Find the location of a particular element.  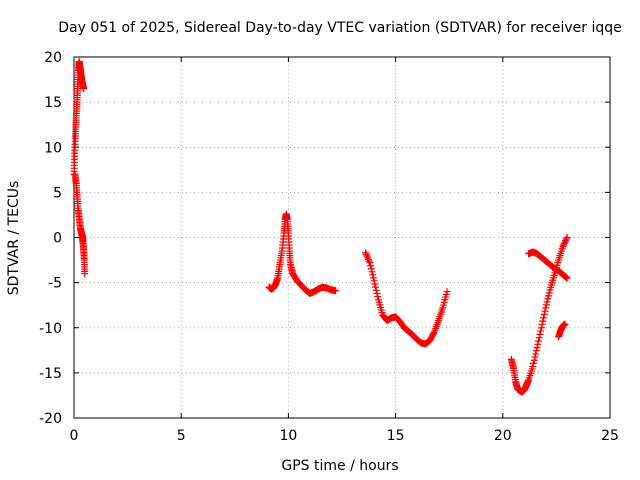

x-tick-label: 5 is located at coordinates (181, 436).